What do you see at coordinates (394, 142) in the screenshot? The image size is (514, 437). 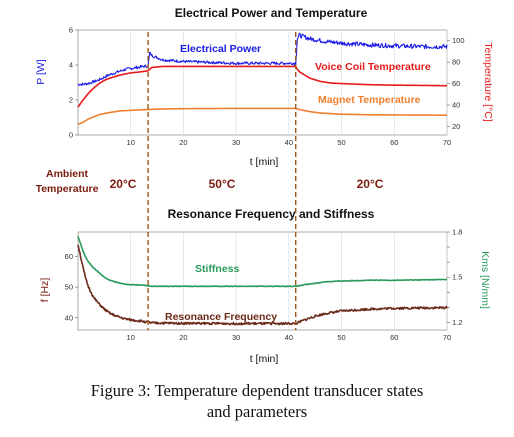 I see `top-x-tick-label: 60` at bounding box center [394, 142].